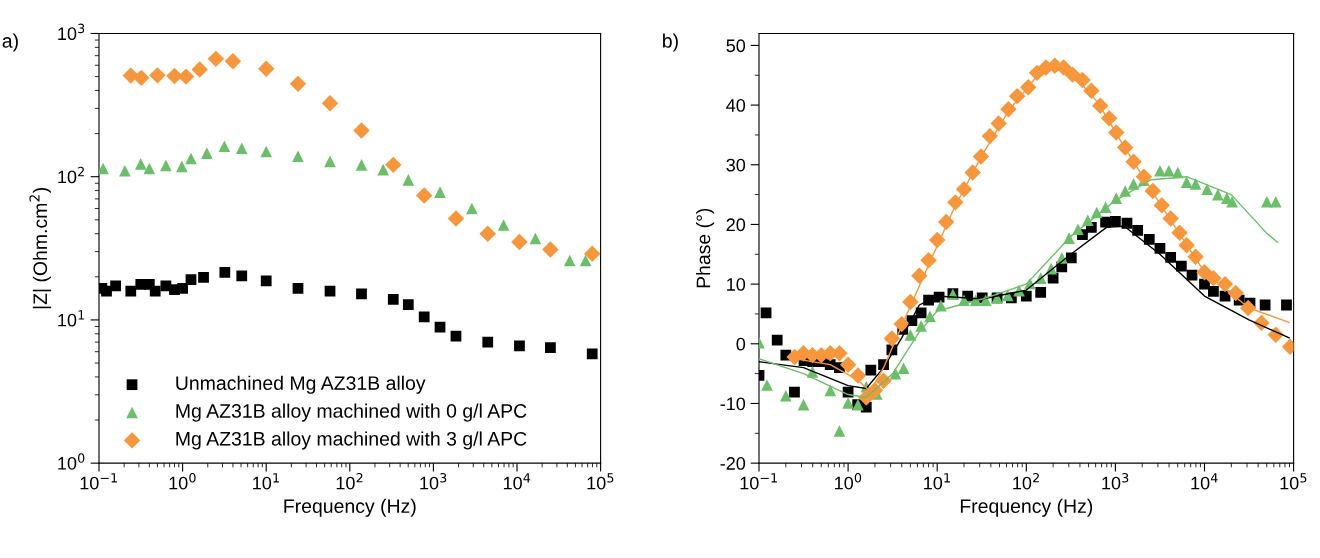 The height and width of the screenshot is (558, 1320). Describe the element at coordinates (736, 225) in the screenshot. I see `y-tick-label: 20` at that location.